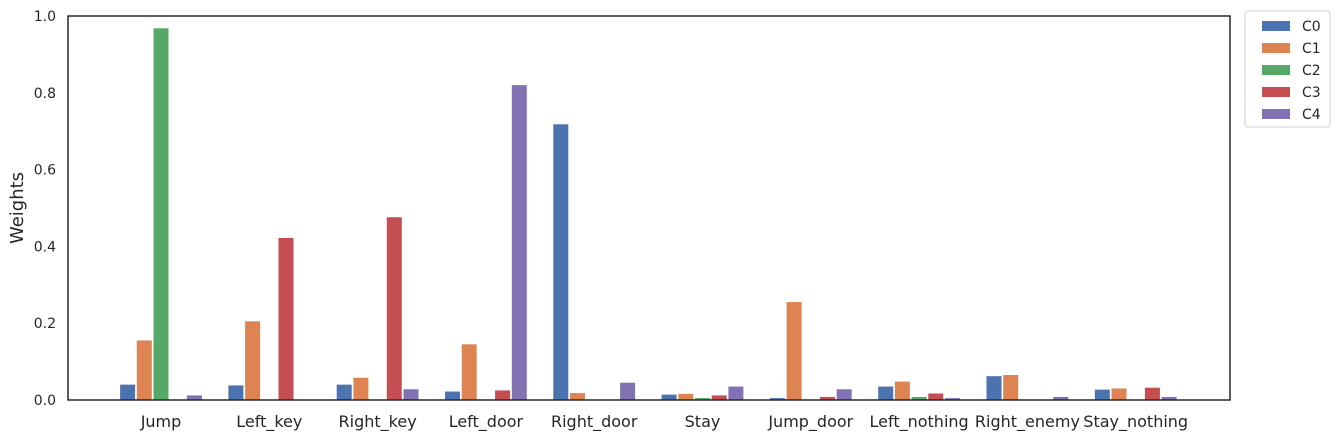  What do you see at coordinates (452, 395) in the screenshot?
I see `bar-c0-left-door` at bounding box center [452, 395].